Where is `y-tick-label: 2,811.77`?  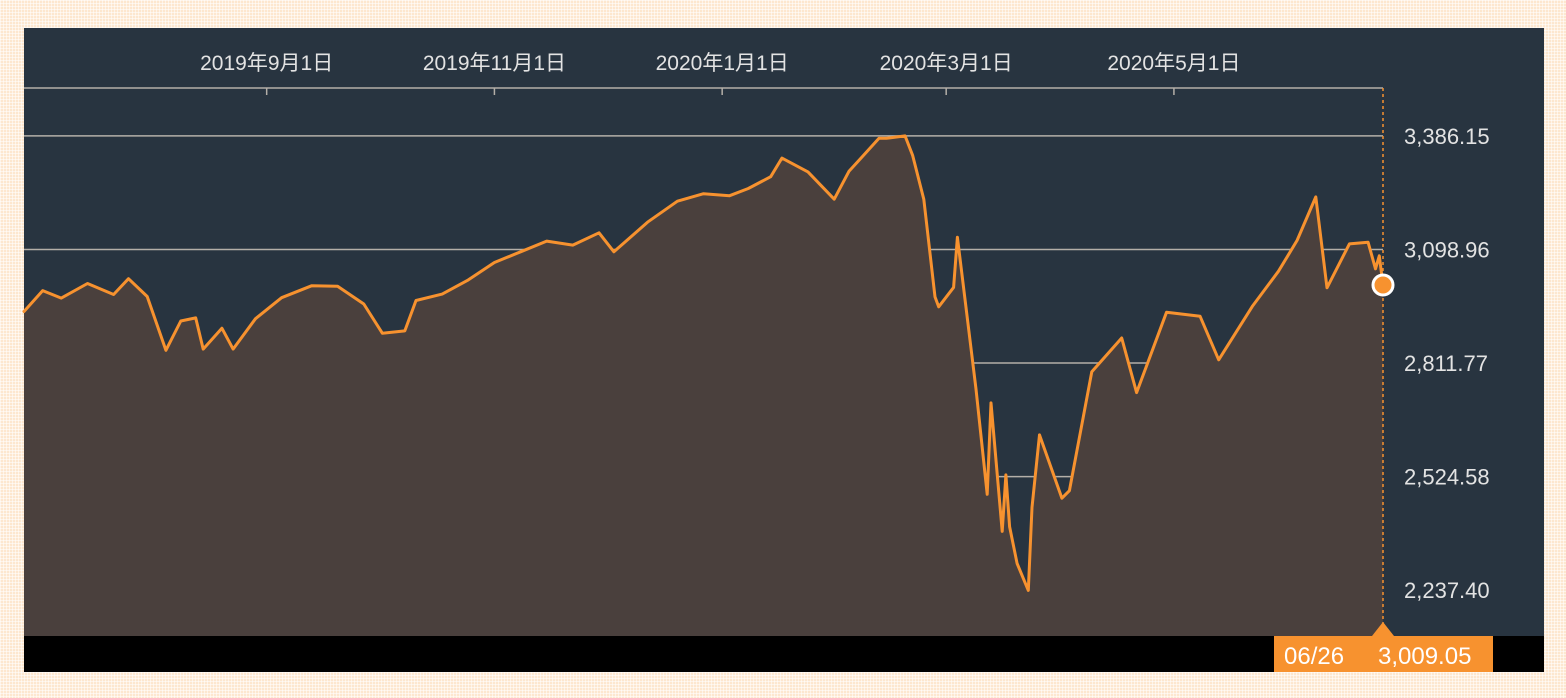 y-tick-label: 2,811.77 is located at coordinates (1446, 363).